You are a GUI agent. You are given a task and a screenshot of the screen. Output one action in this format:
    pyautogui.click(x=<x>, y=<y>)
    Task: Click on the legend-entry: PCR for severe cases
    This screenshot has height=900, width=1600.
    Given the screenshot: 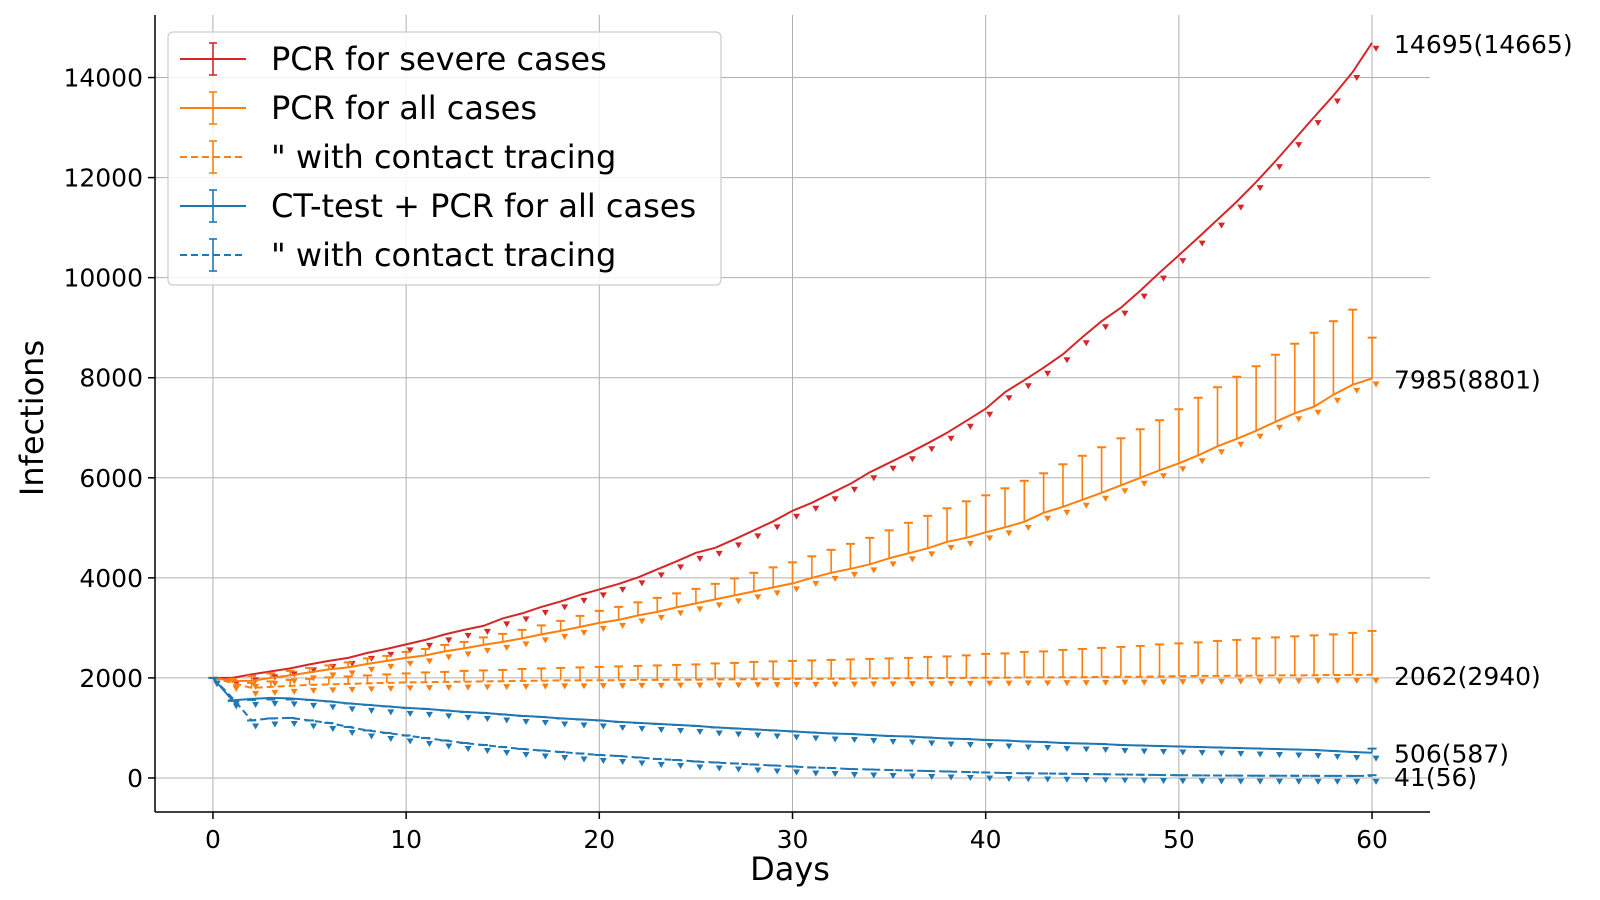 What is the action you would take?
    pyautogui.click(x=393, y=59)
    